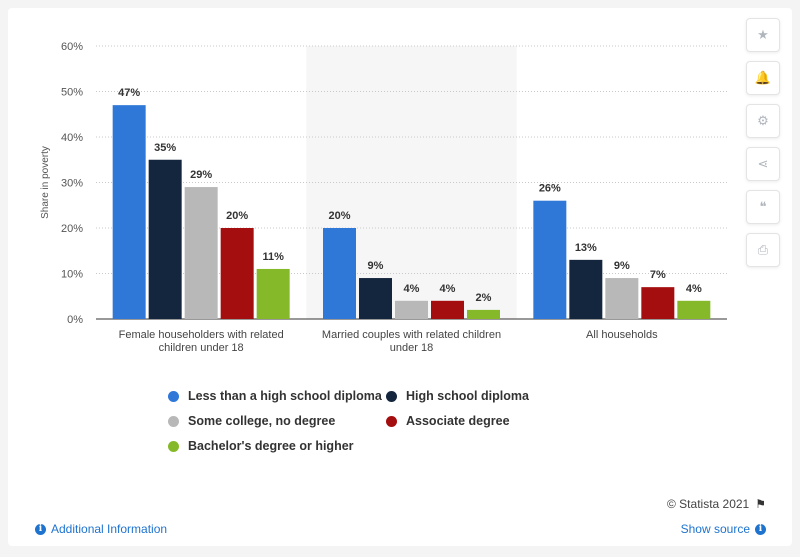 Image resolution: width=800 pixels, height=557 pixels. Describe the element at coordinates (129, 93) in the screenshot. I see `data-label: 47%` at that location.